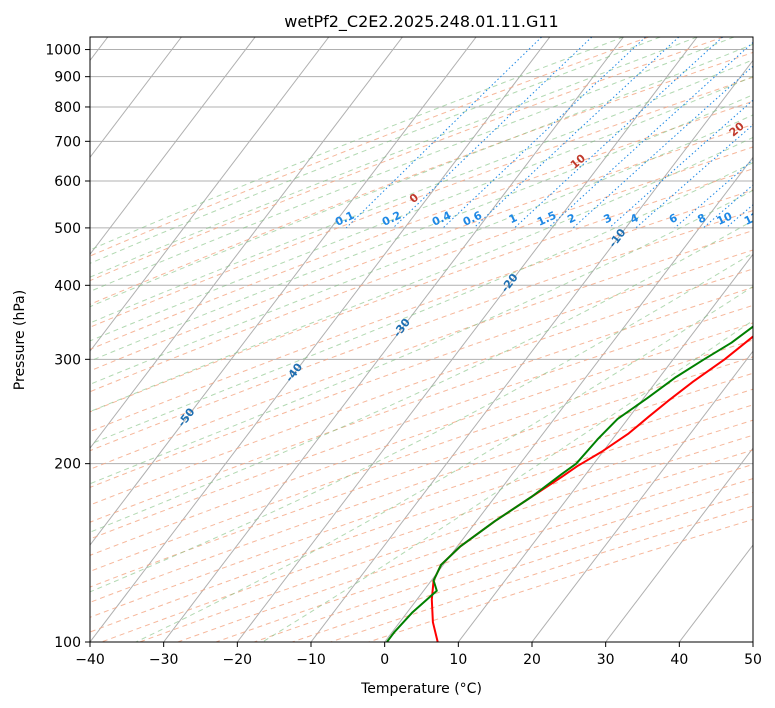 This screenshot has height=708, width=775. Describe the element at coordinates (546, 219) in the screenshot. I see `mixing-ratio-label: 1.5` at that location.